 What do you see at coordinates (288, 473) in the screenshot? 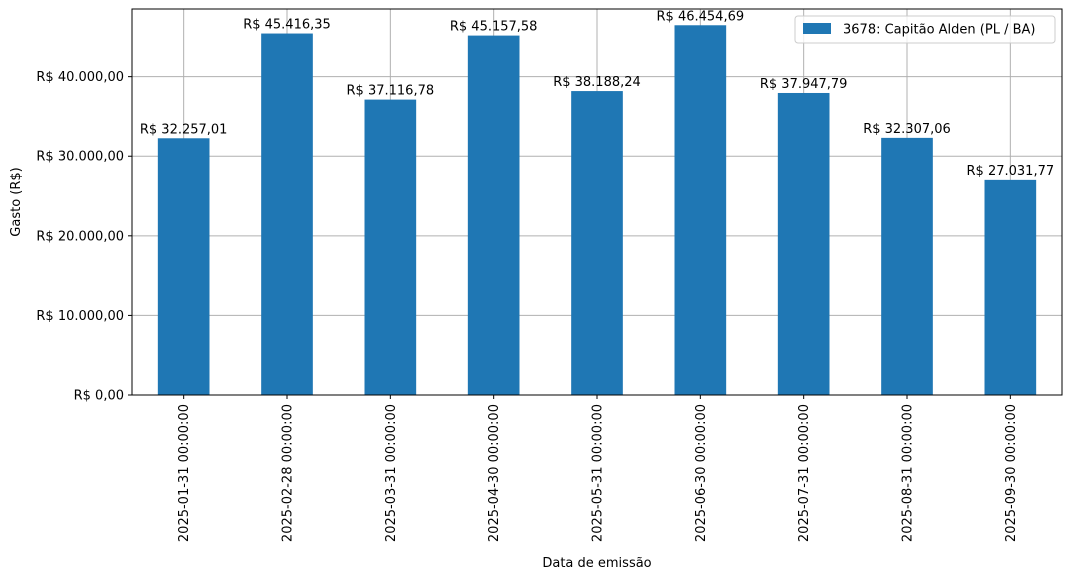
I see `x-tick-label: 2025-02-28 00:00:00` at bounding box center [288, 473].